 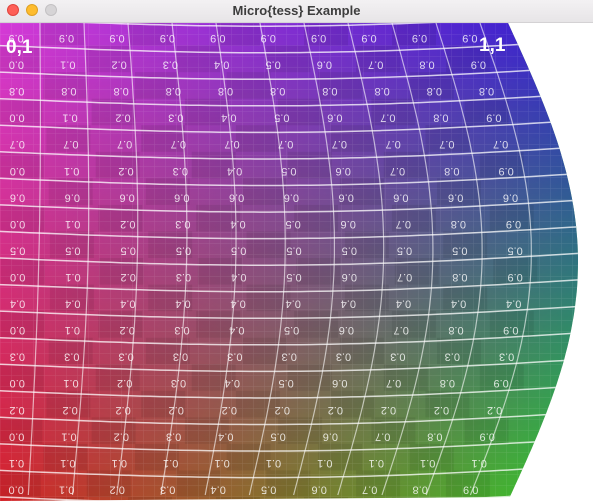 What do you see at coordinates (19, 47) in the screenshot?
I see `corner-label-top-left: 0,1` at bounding box center [19, 47].